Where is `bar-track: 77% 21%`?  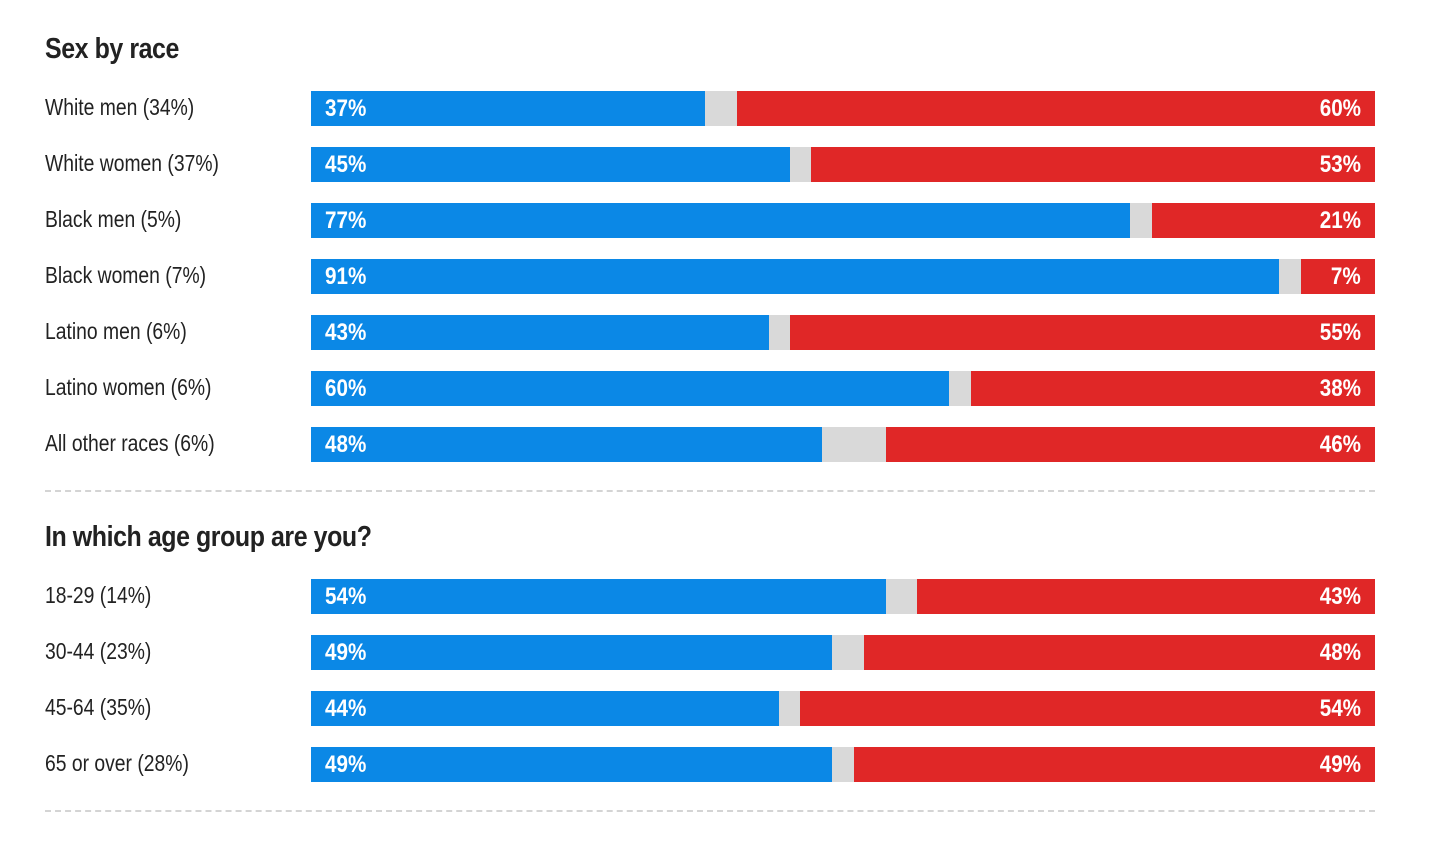
bar-track: 77% 21% is located at coordinates (843, 220).